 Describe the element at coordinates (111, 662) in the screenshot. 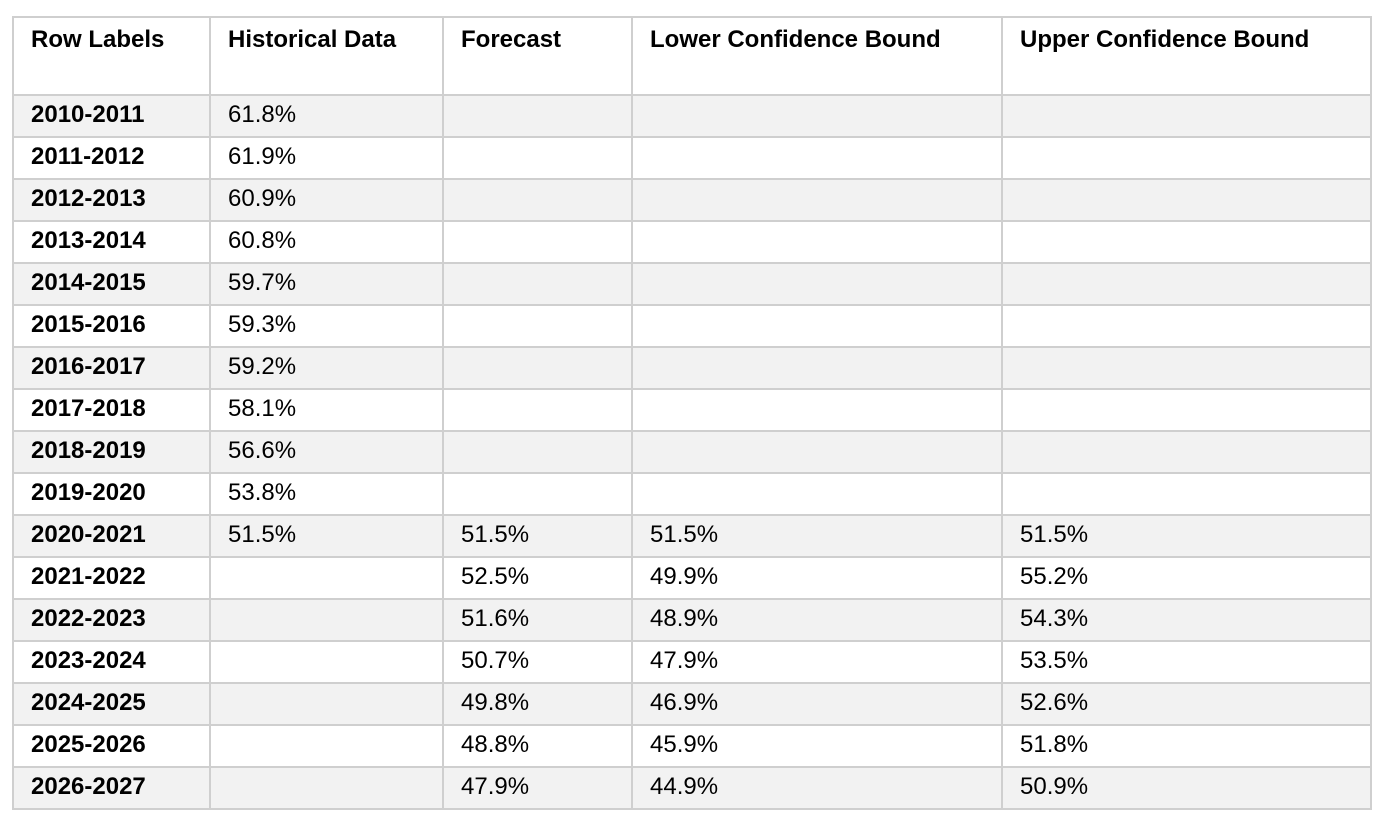

I see `cell-row-label: 2023-2024` at that location.